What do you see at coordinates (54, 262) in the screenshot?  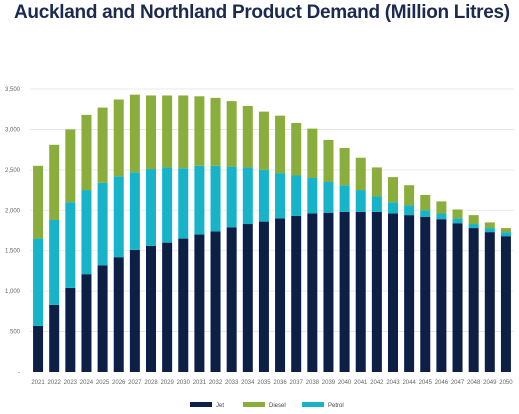 I see `bar-petrol-2022` at bounding box center [54, 262].